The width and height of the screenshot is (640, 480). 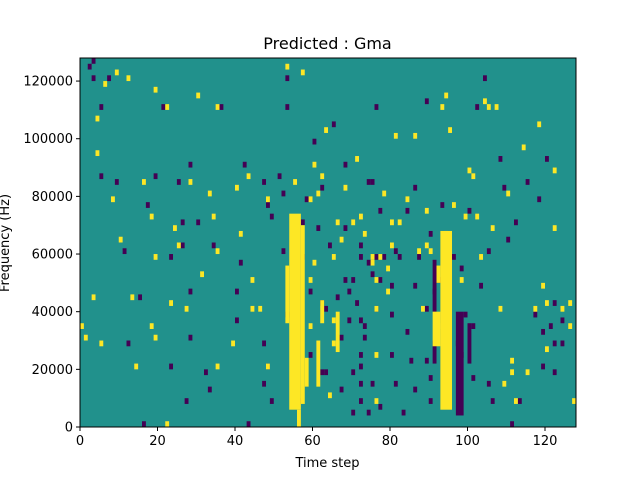 I want to click on y-tick-label: 0, so click(x=69, y=428).